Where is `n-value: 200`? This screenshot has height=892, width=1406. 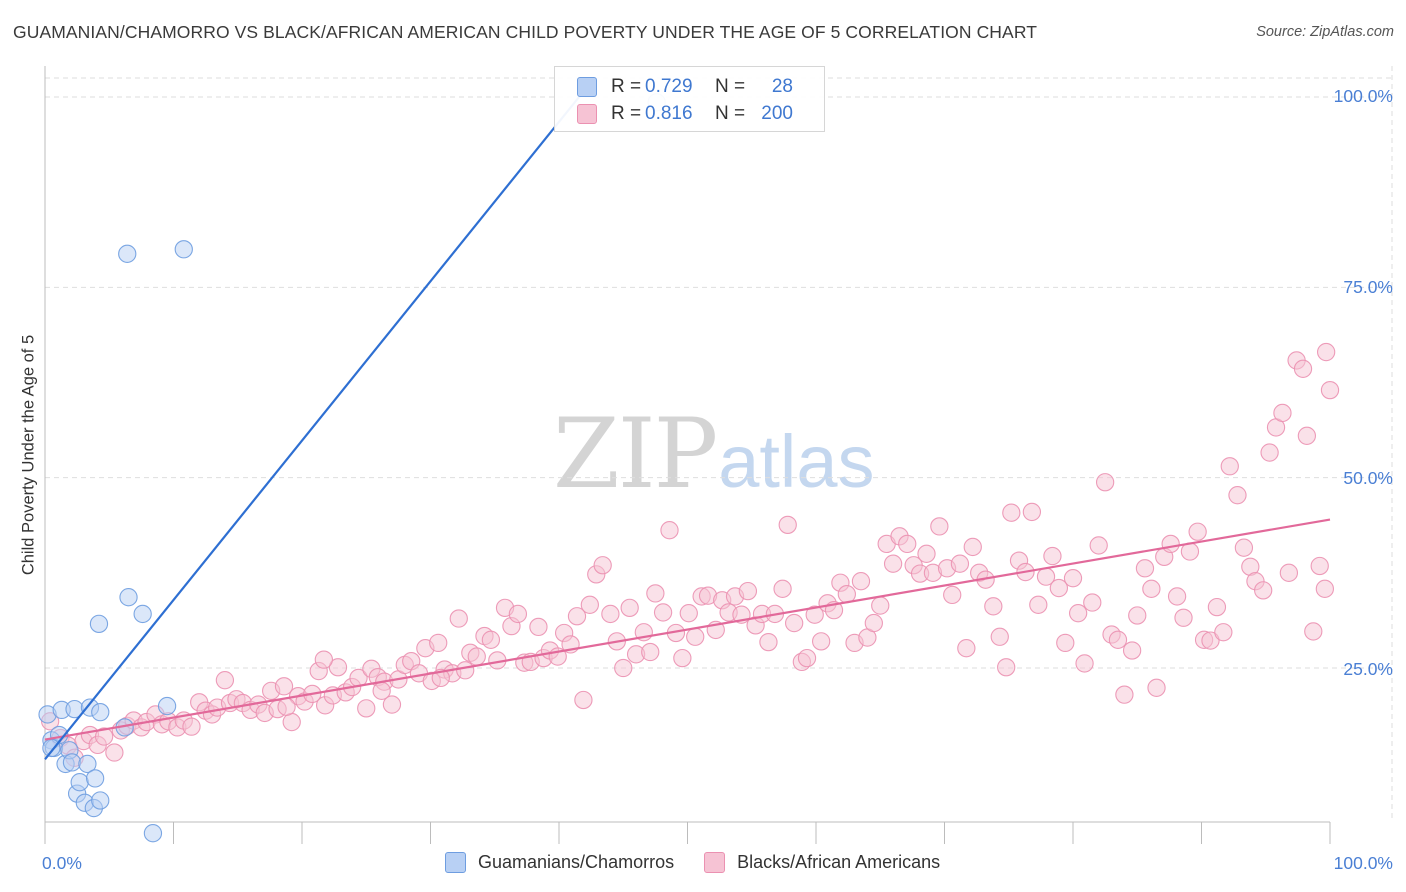
n-value: 200 is located at coordinates (777, 113).